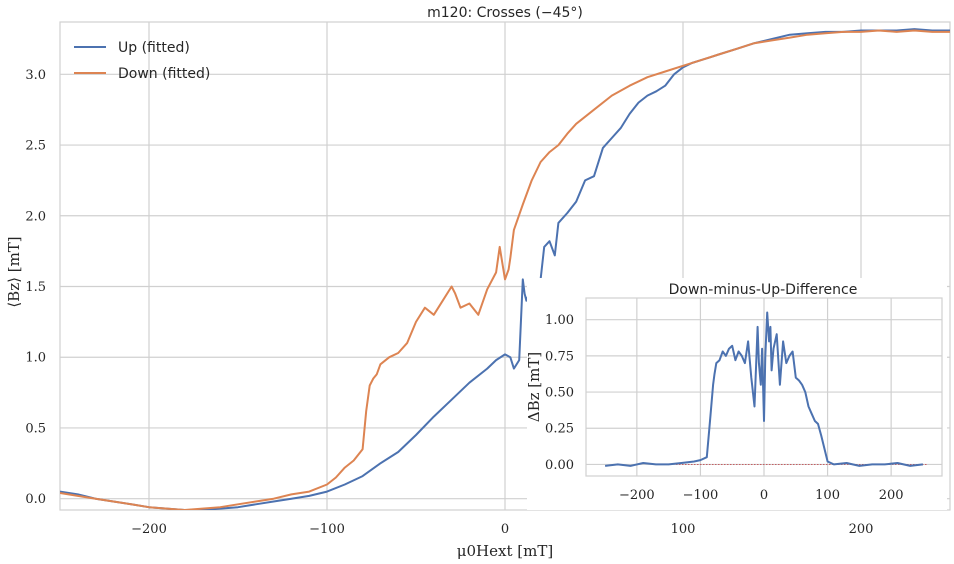 Image resolution: width=954 pixels, height=564 pixels. What do you see at coordinates (35, 499) in the screenshot?
I see `y-tick-label: 0.0` at bounding box center [35, 499].